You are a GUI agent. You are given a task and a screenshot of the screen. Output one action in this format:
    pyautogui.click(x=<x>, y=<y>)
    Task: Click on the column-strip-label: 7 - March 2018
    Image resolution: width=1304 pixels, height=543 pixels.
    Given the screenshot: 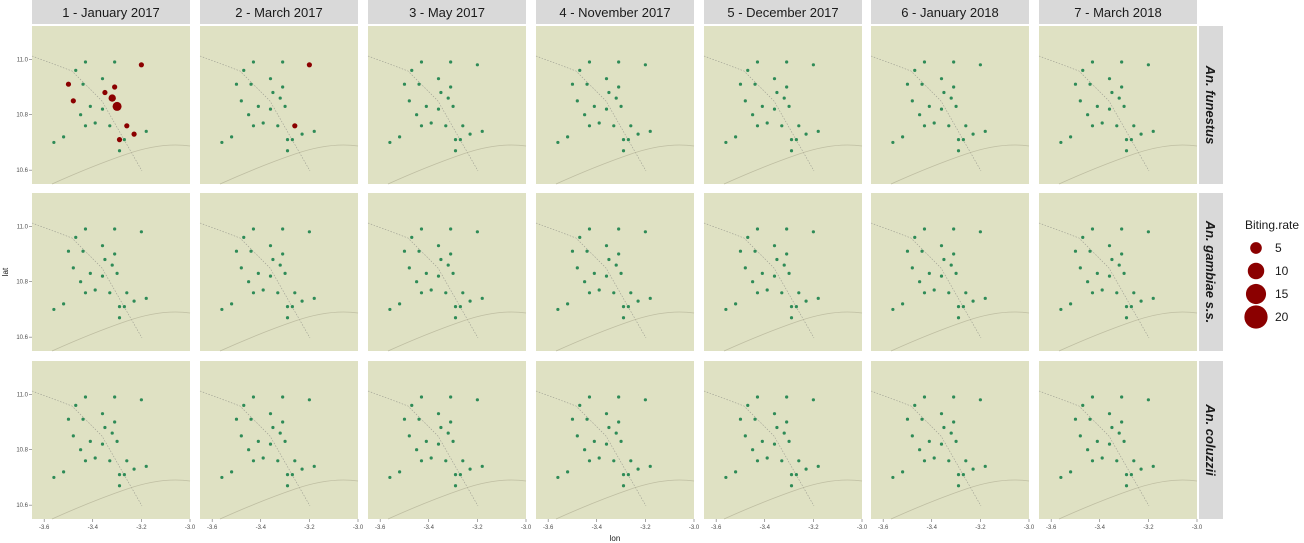 What is the action you would take?
    pyautogui.click(x=1117, y=12)
    